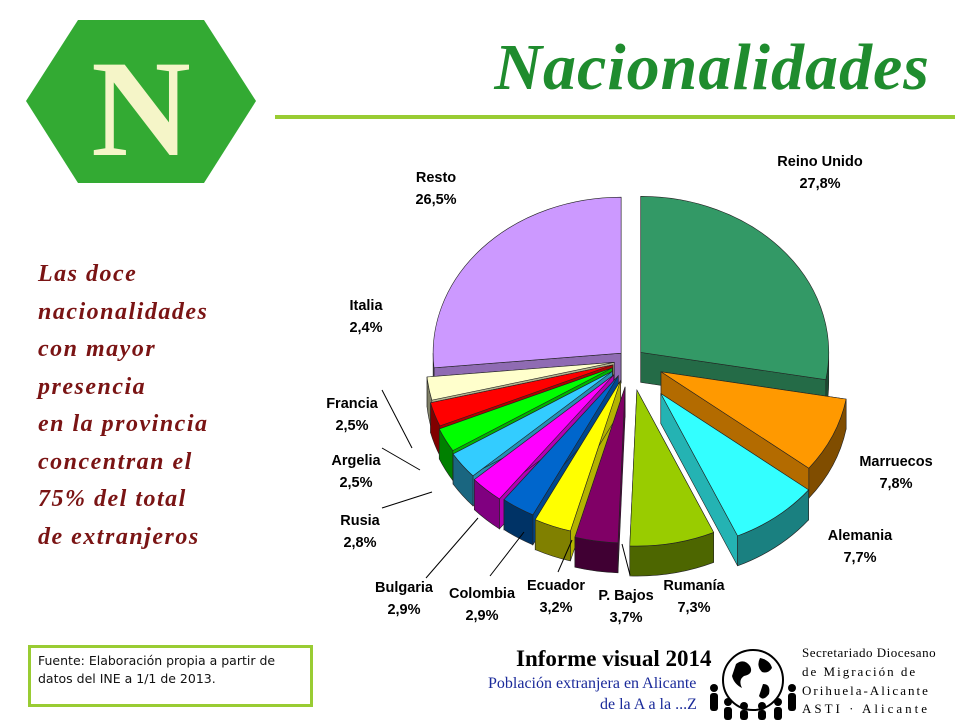  What do you see at coordinates (115, 461) in the screenshot?
I see `description-line: concentran el` at bounding box center [115, 461].